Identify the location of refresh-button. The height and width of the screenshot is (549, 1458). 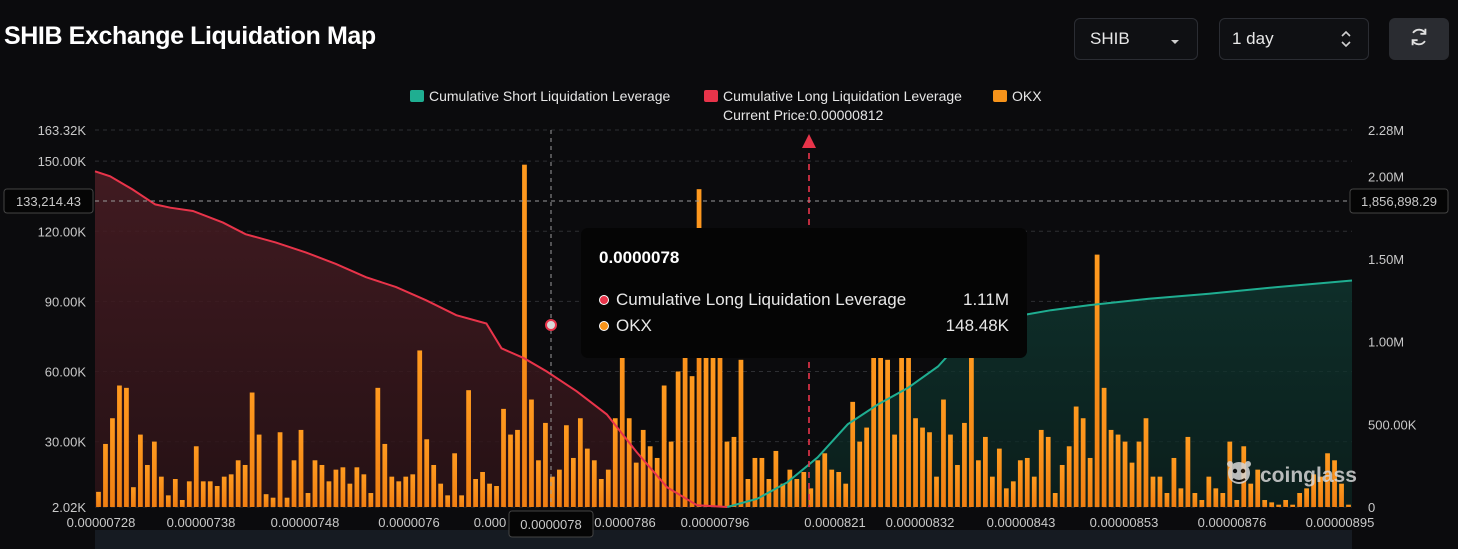
(1419, 39).